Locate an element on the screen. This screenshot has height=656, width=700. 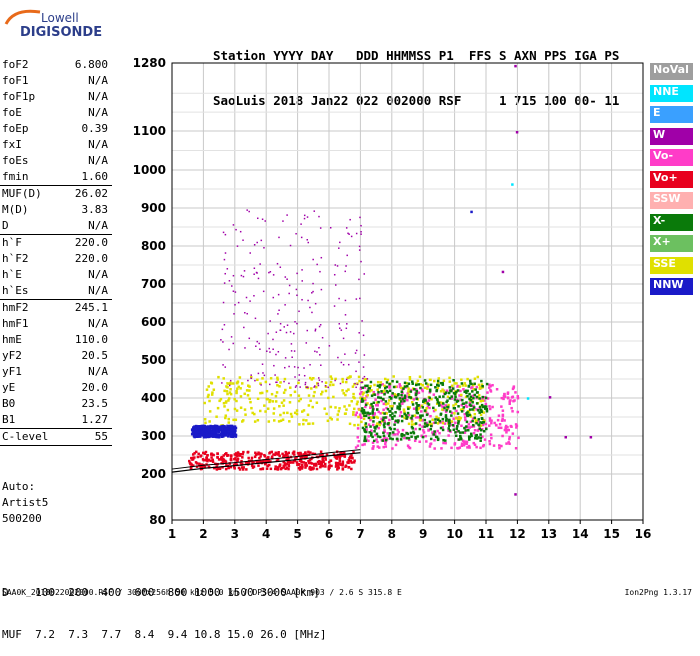
param-value: 23.5 is located at coordinates (95, 403).